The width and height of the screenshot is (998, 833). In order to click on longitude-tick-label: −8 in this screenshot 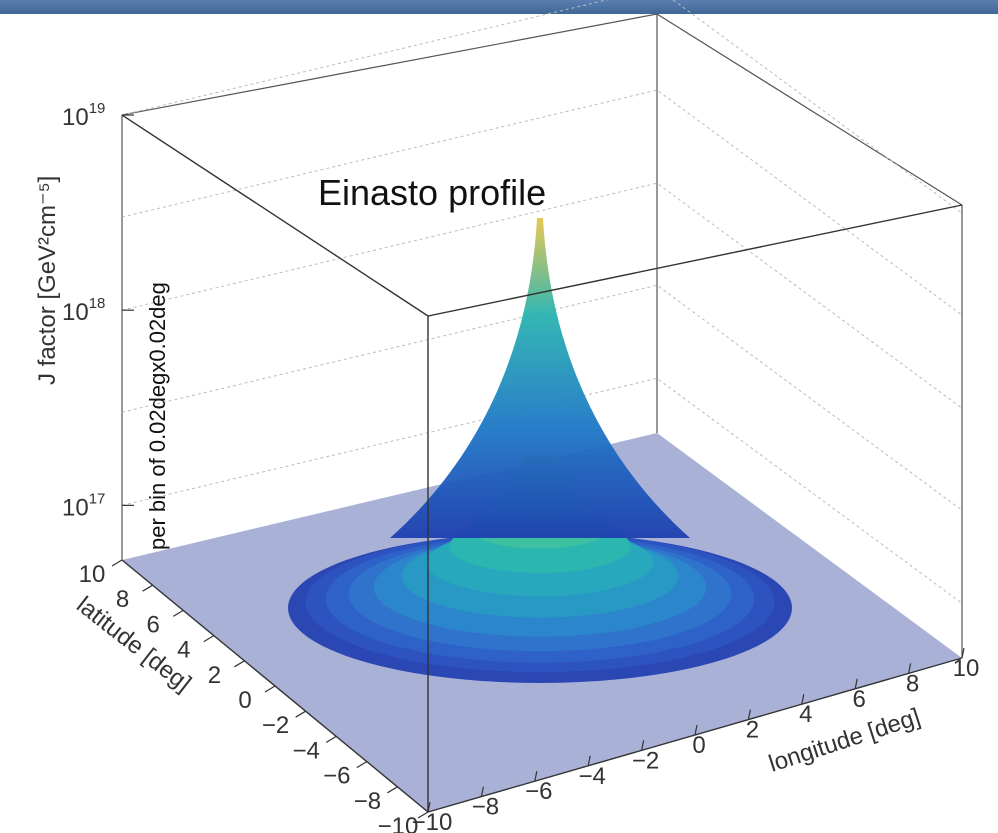, I will do `click(485, 807)`.